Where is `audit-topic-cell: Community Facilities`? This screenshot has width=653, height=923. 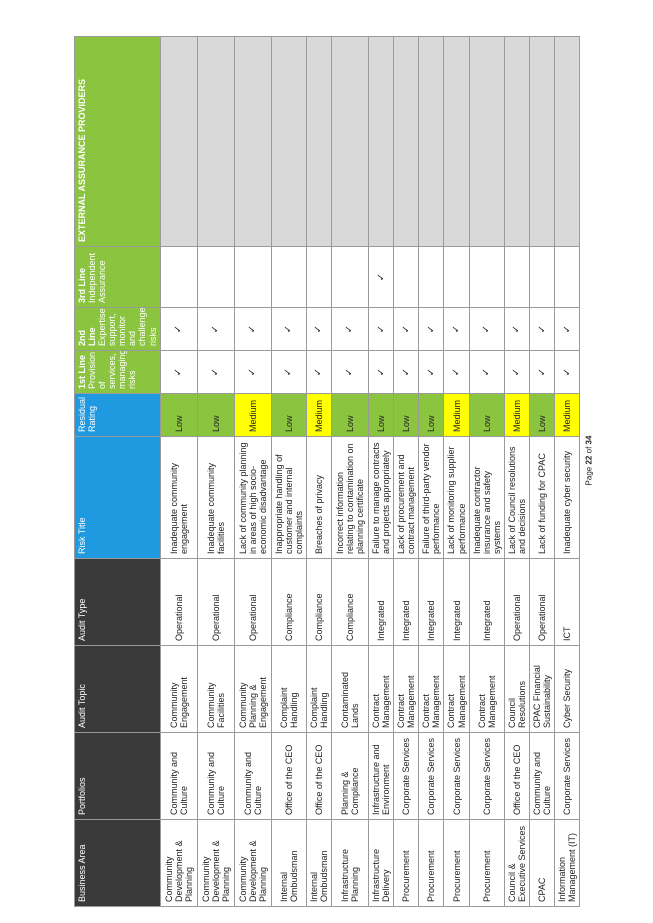
audit-topic-cell: Community Facilities is located at coordinates (216, 689).